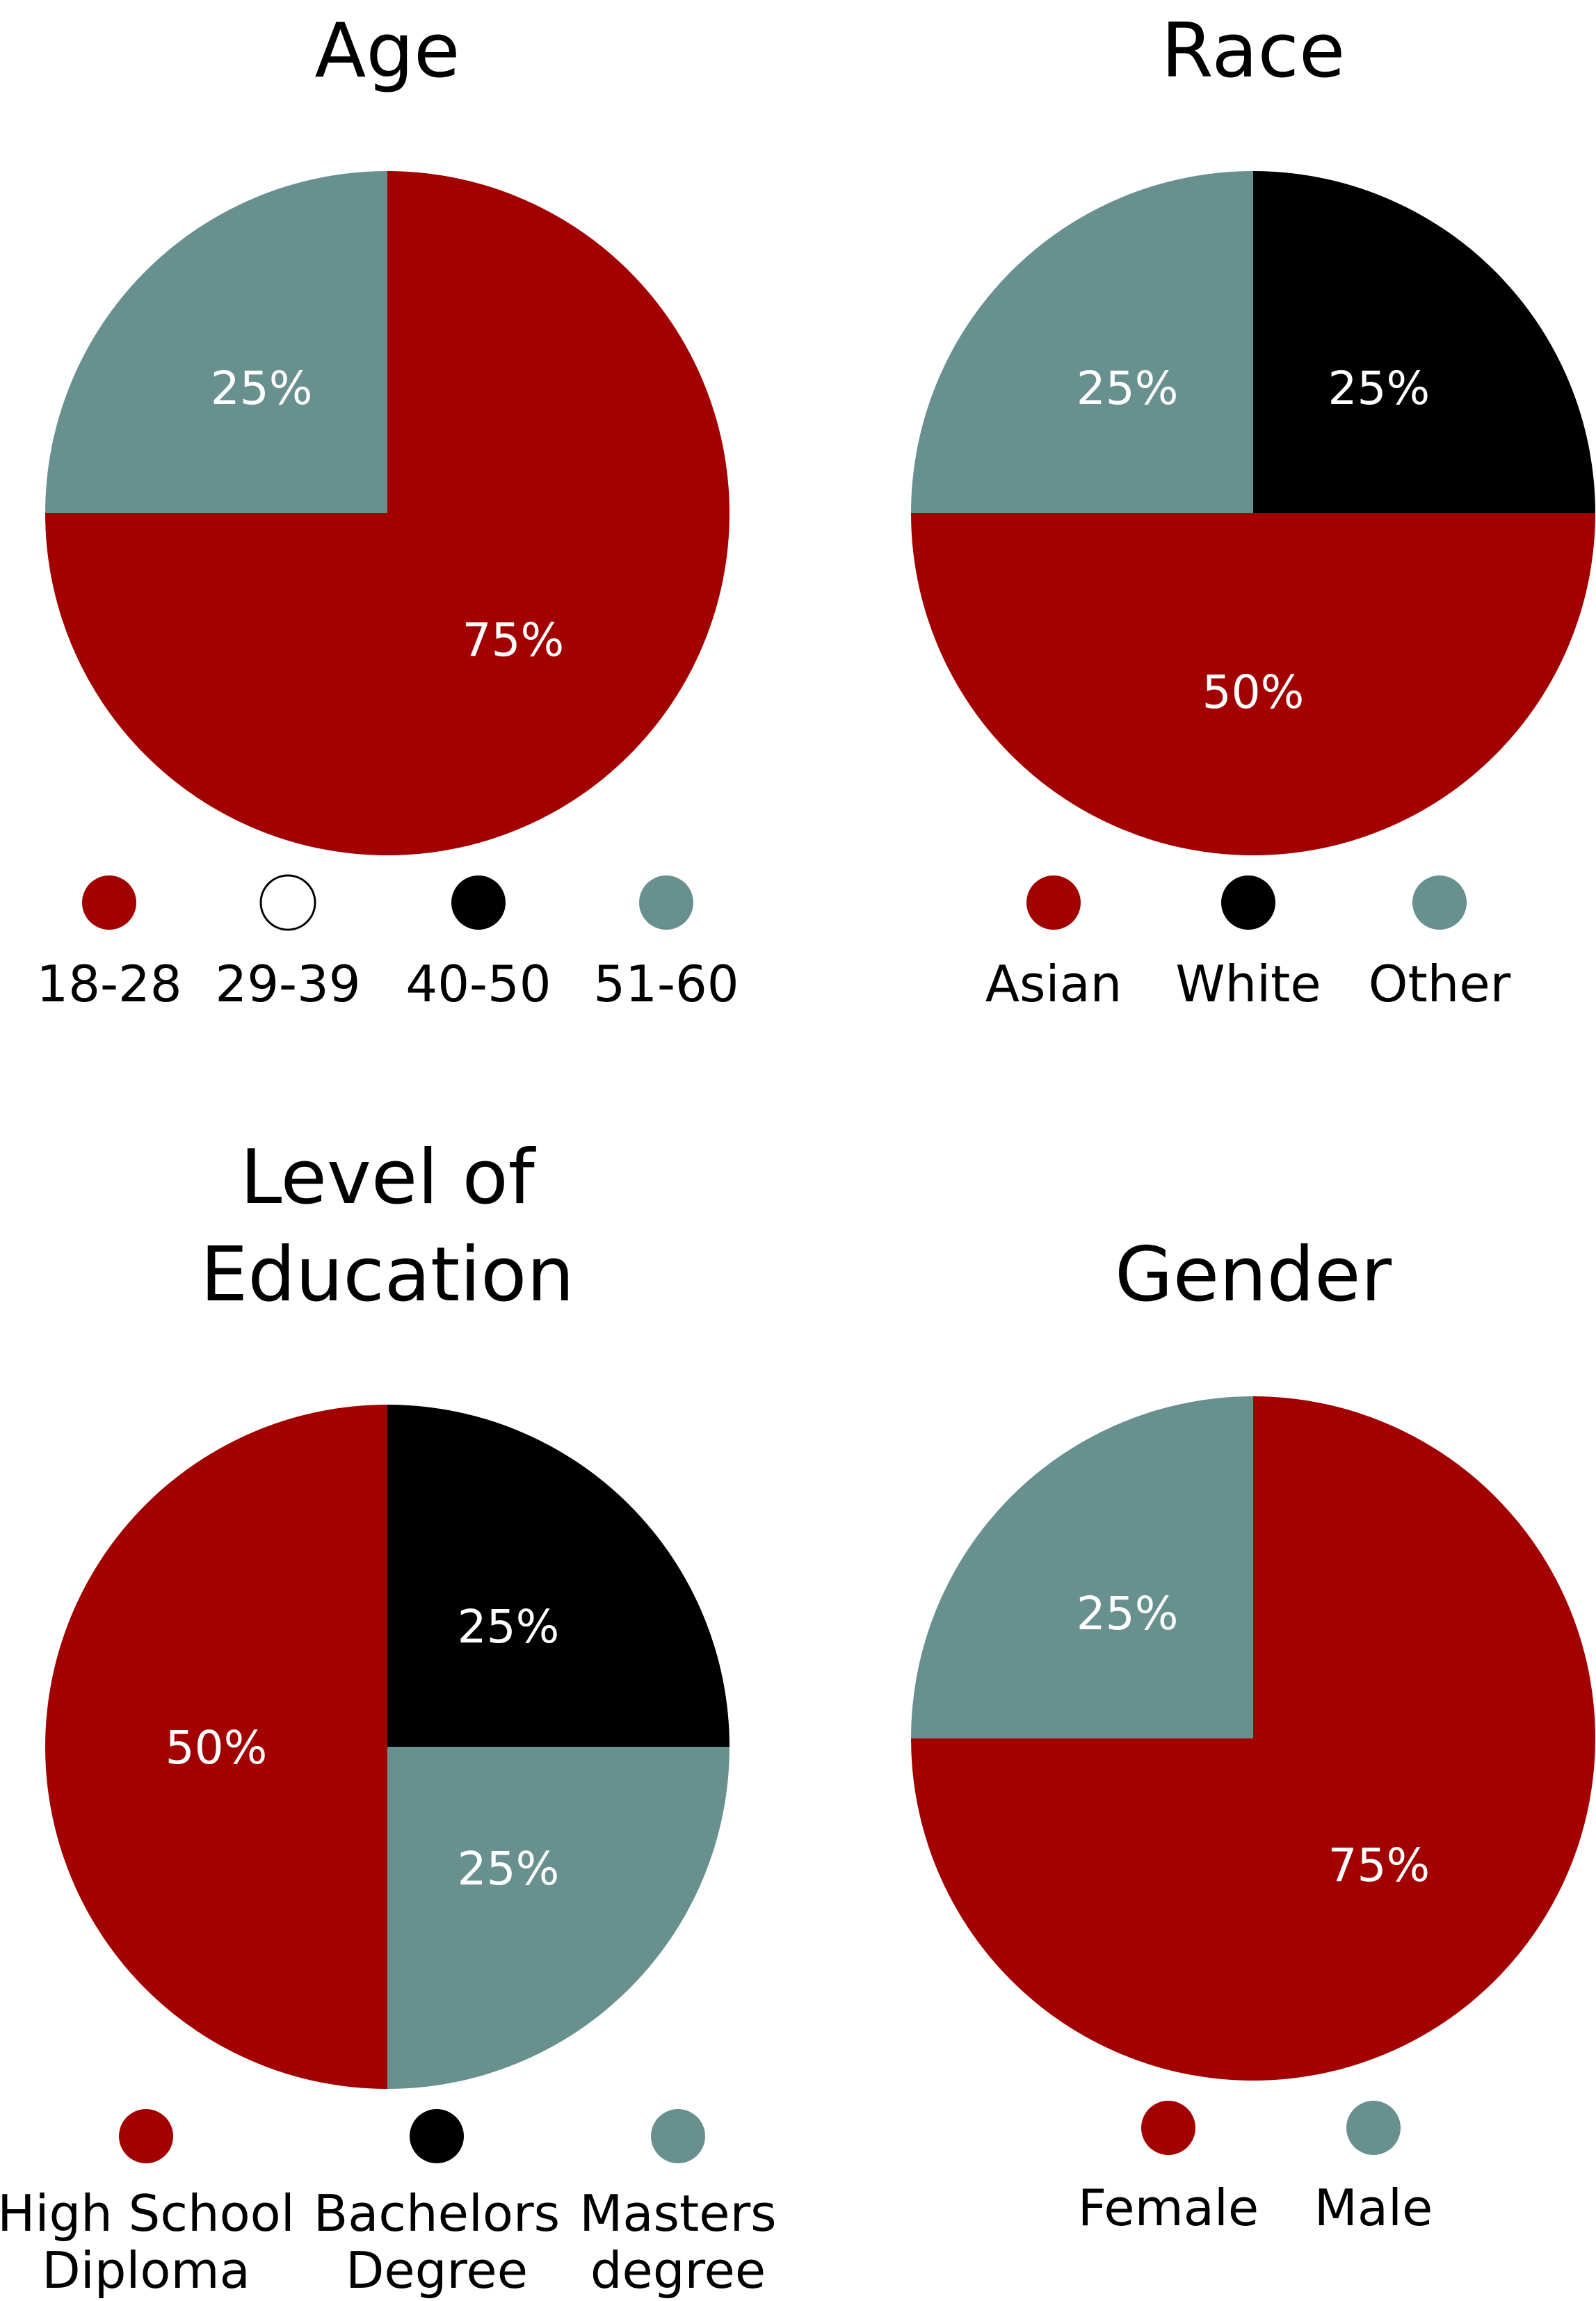 The height and width of the screenshot is (2301, 1596). What do you see at coordinates (1053, 984) in the screenshot?
I see `legend-label: Asian` at bounding box center [1053, 984].